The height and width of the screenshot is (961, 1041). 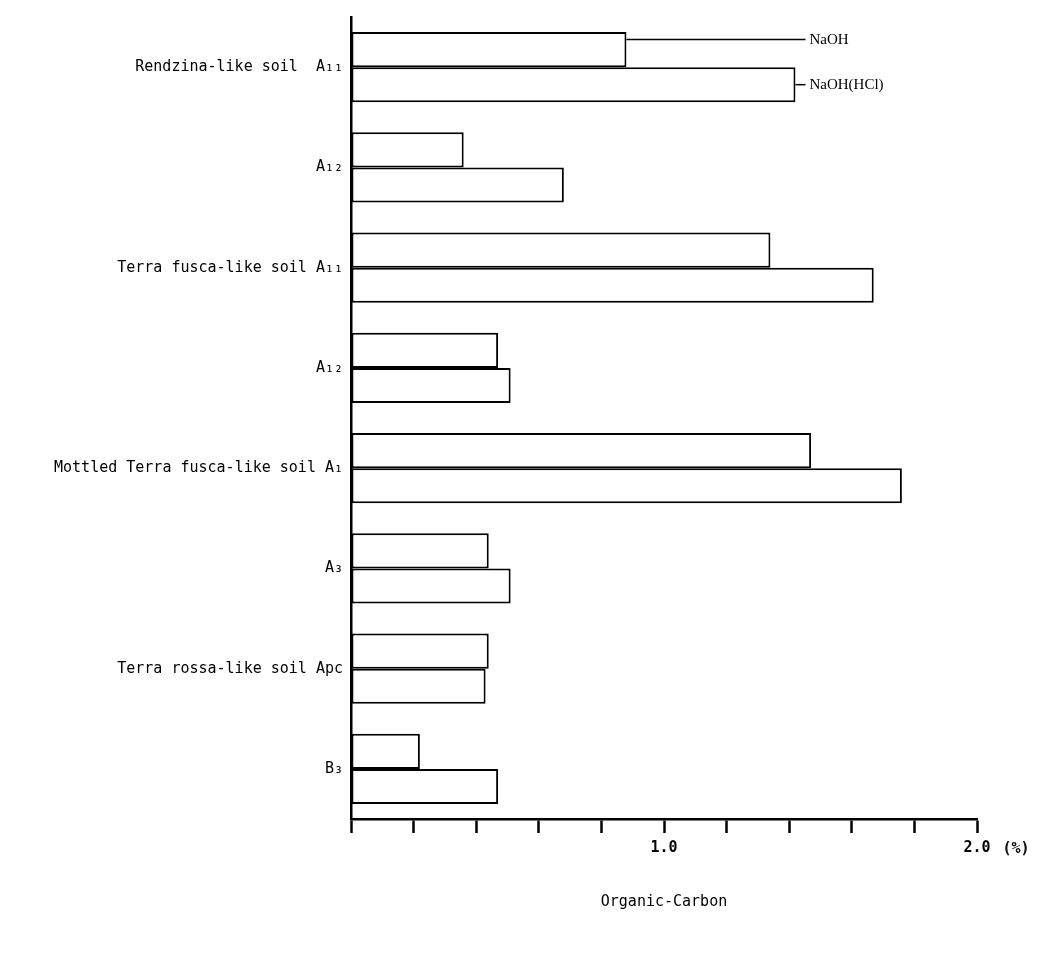 I want to click on y-tick-label: B₃, so click(x=333, y=767).